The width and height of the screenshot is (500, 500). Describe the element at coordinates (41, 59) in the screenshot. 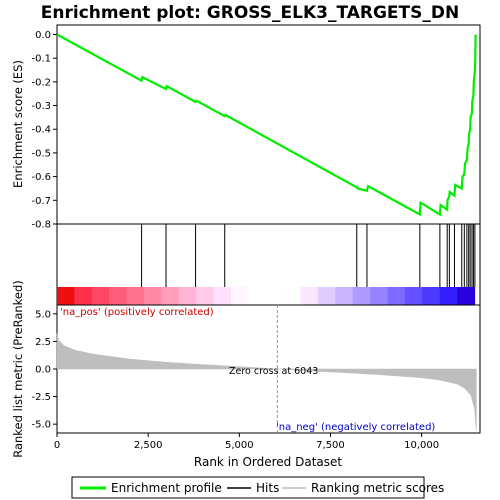

I see `es-y-tick-label: -0.1` at that location.